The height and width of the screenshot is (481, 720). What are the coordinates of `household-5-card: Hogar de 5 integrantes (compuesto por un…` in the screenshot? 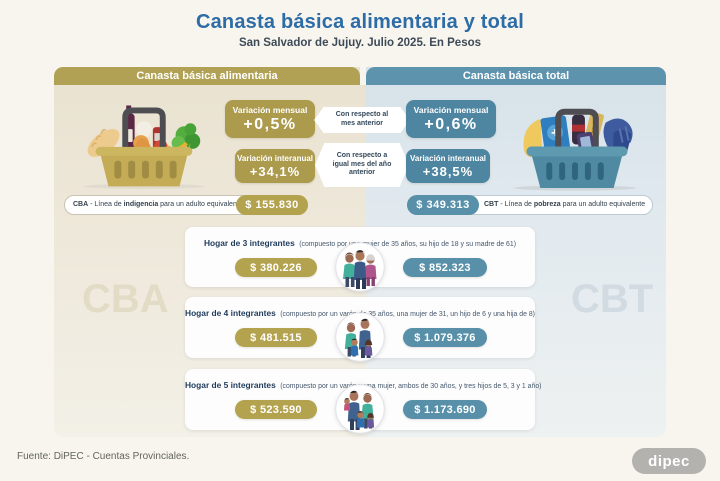 It's located at (363, 401).